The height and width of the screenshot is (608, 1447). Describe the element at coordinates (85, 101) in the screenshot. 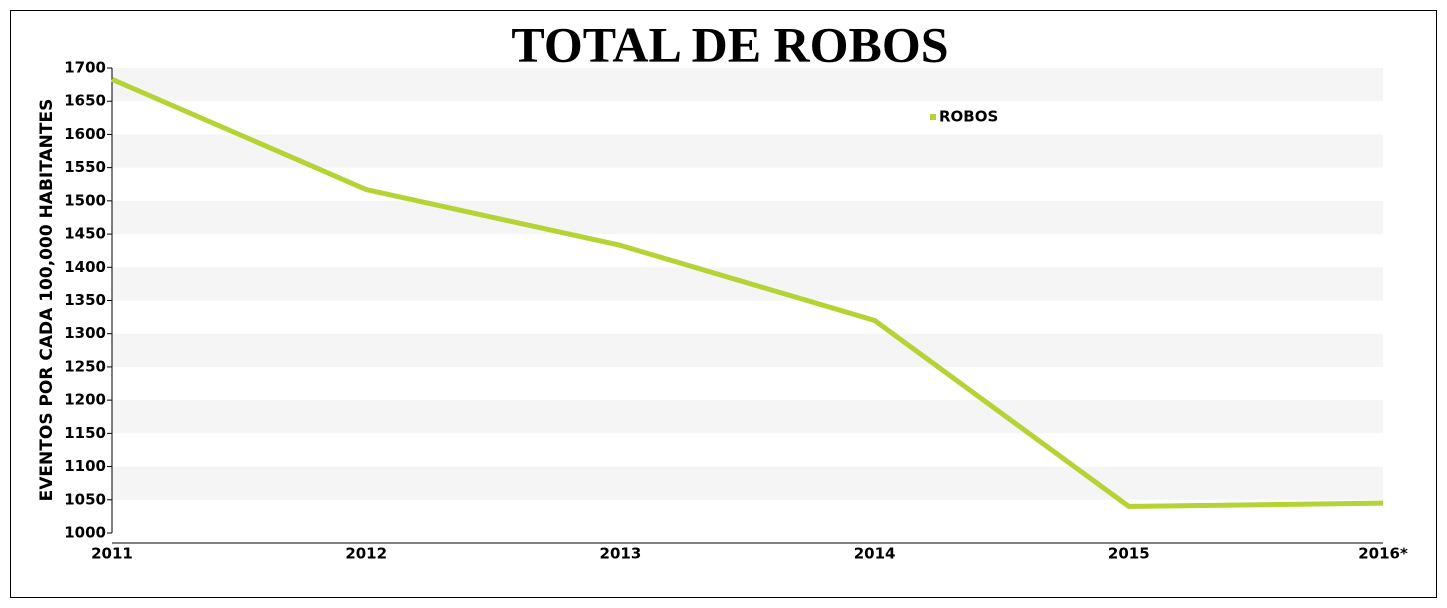

I see `y-tick-label: 1650` at that location.